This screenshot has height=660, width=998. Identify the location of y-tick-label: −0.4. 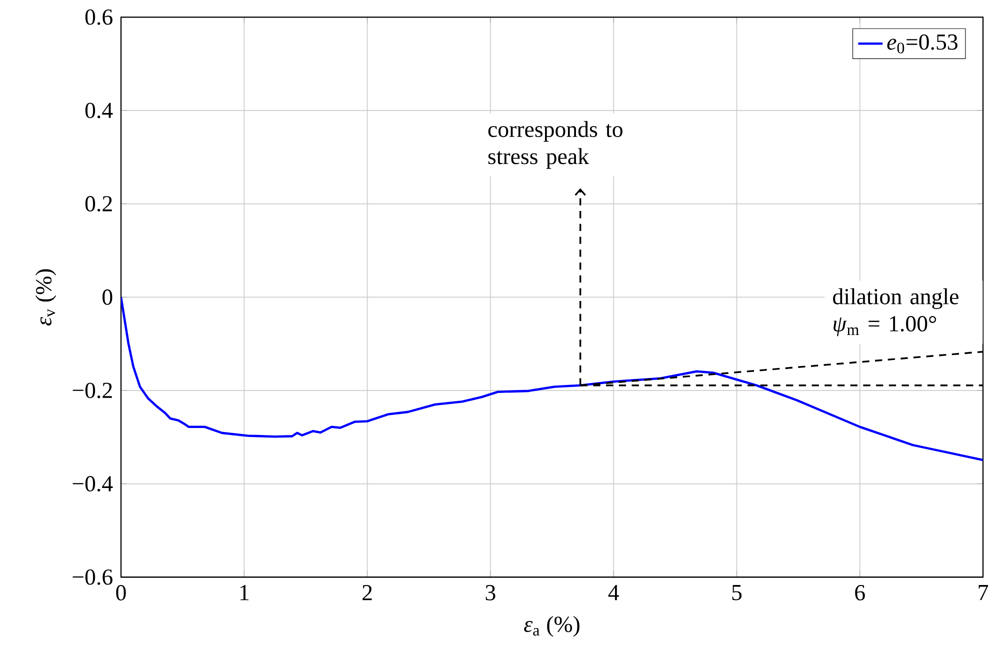
(92, 484).